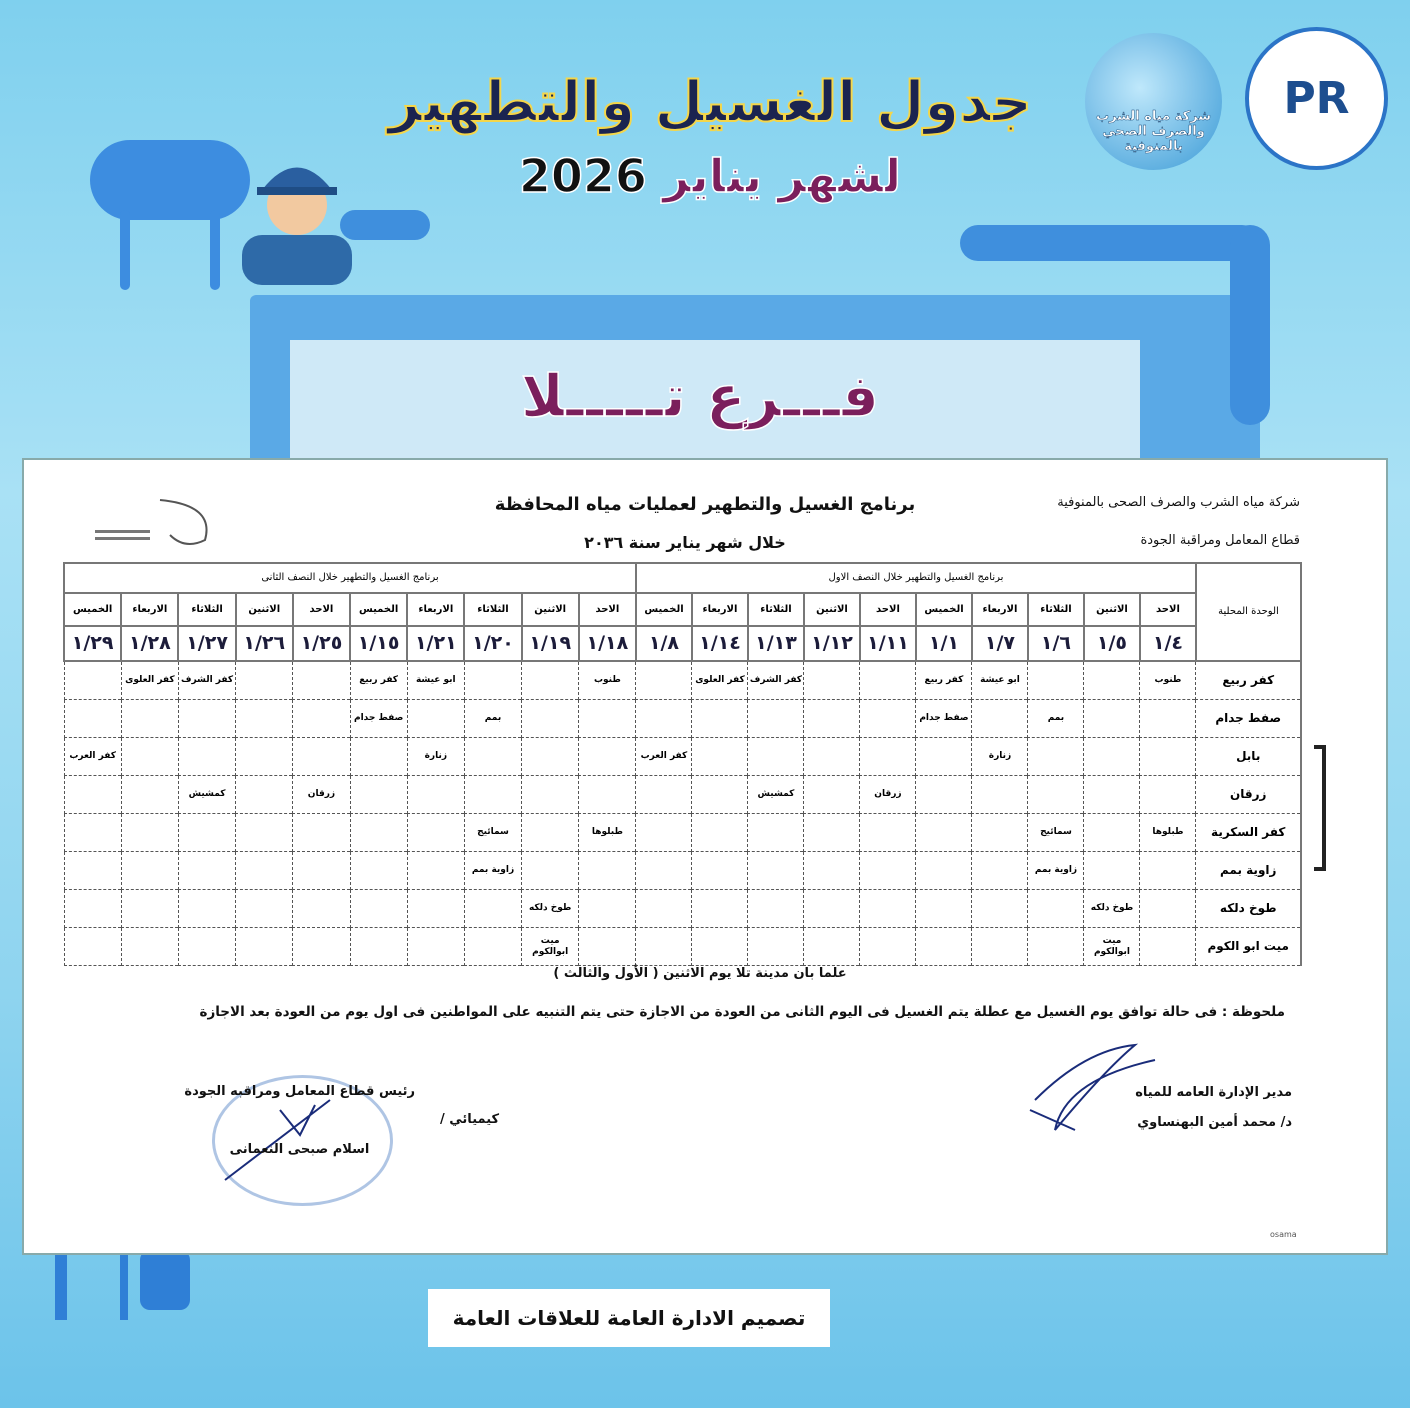 The width and height of the screenshot is (1410, 1408). Describe the element at coordinates (607, 643) in the screenshot. I see `date-header: ١/١٨` at that location.